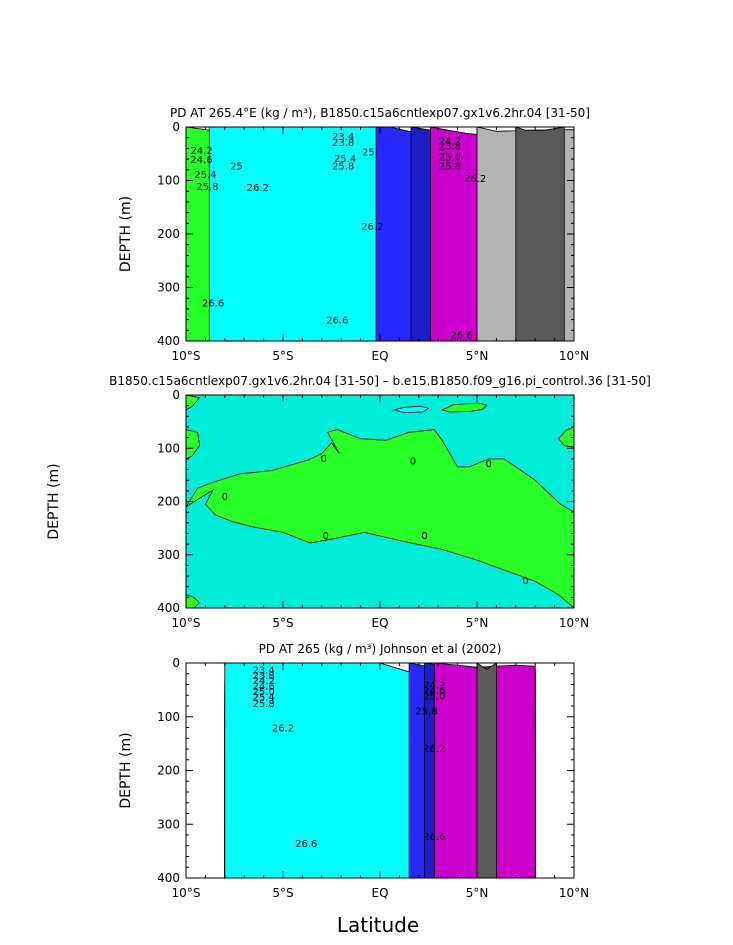 The image size is (733, 945). I want to click on y-axis-label-top: DEPTH (m), so click(126, 234).